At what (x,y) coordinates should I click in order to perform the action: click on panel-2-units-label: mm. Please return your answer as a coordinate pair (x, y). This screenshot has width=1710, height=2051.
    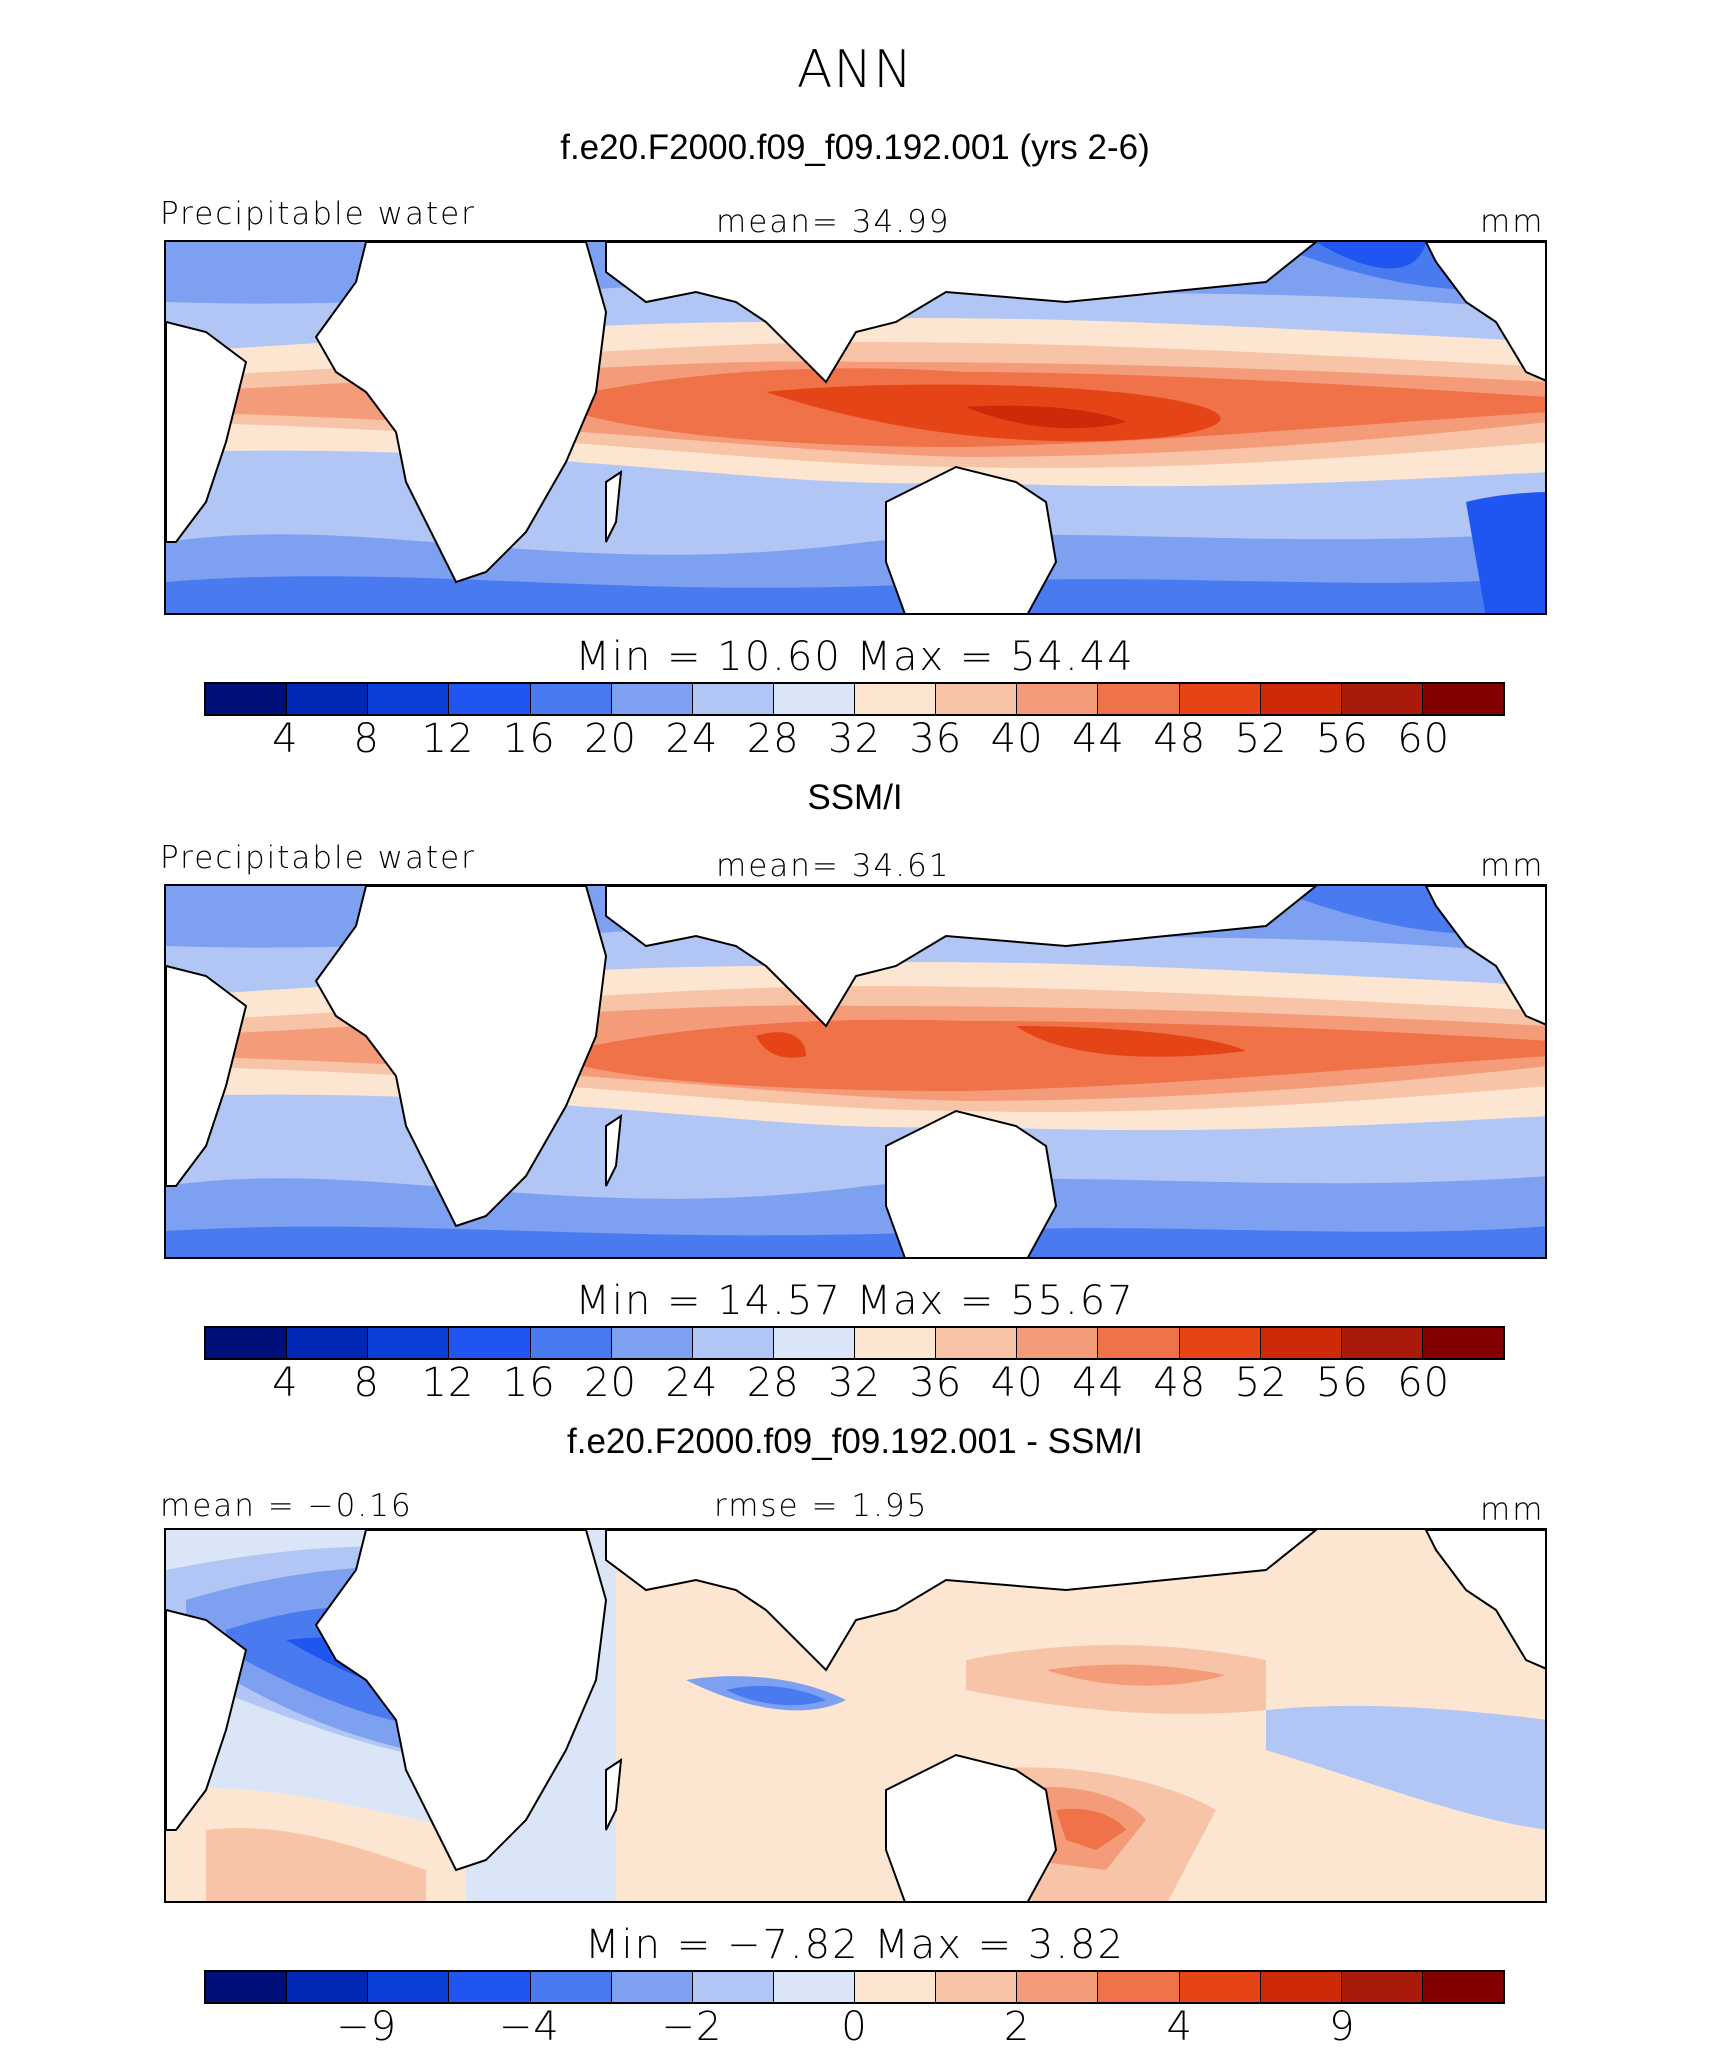
    Looking at the image, I should click on (1512, 866).